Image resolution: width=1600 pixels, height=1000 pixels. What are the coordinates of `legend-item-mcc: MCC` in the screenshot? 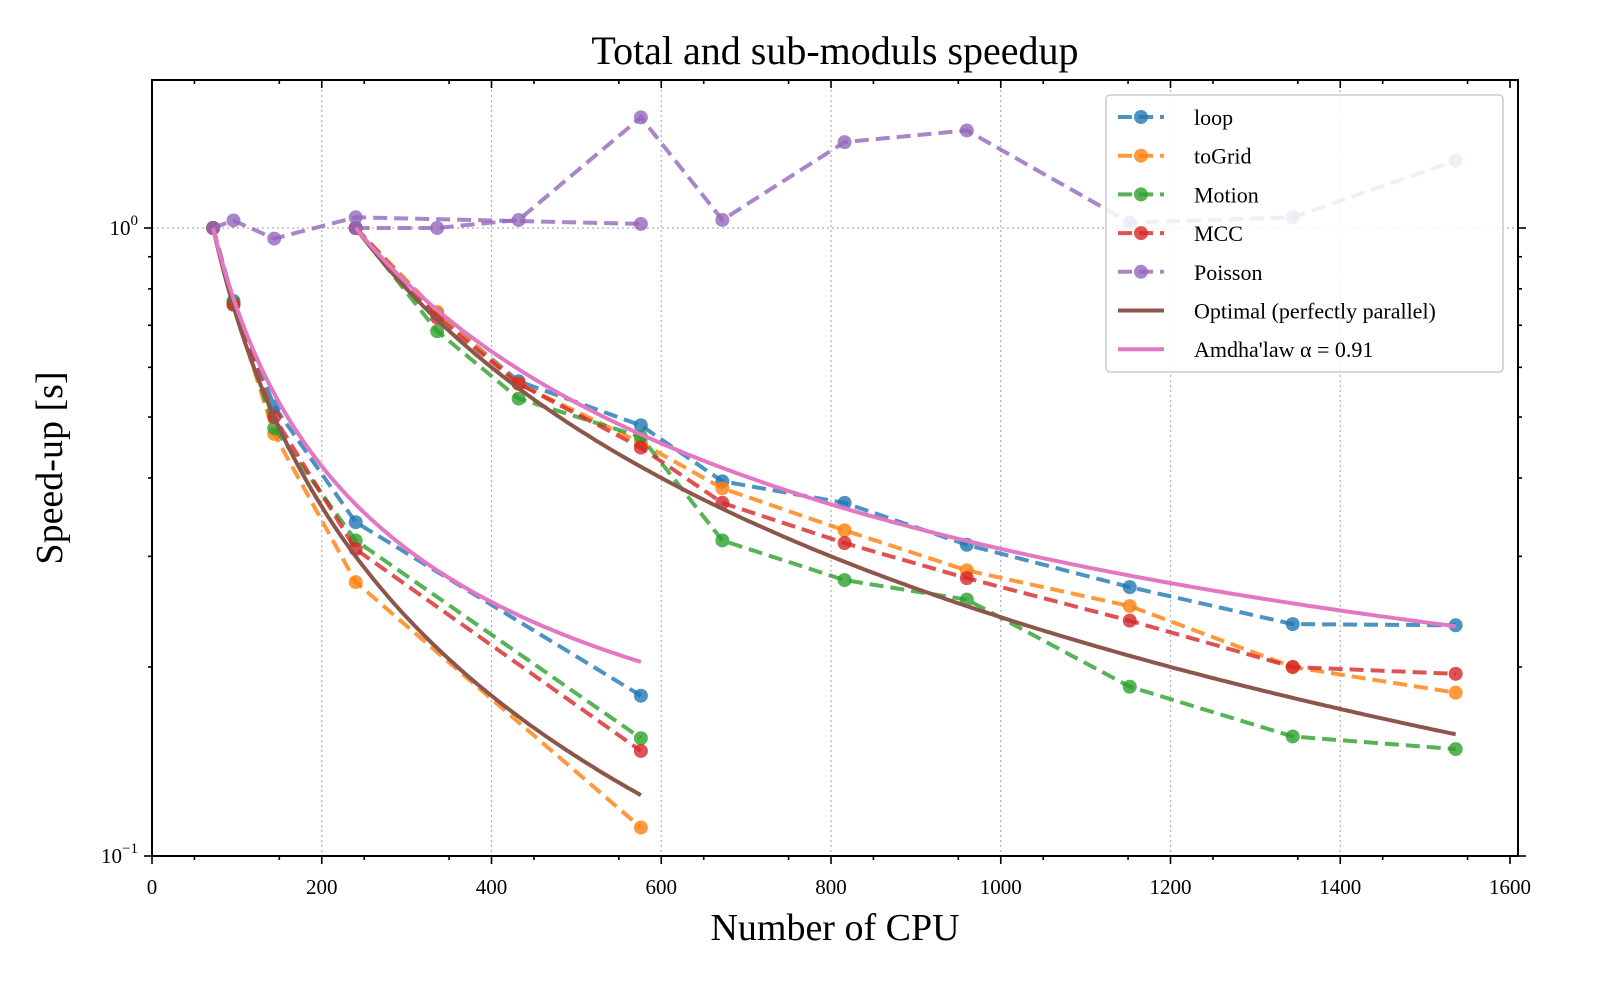 It's located at (1180, 233).